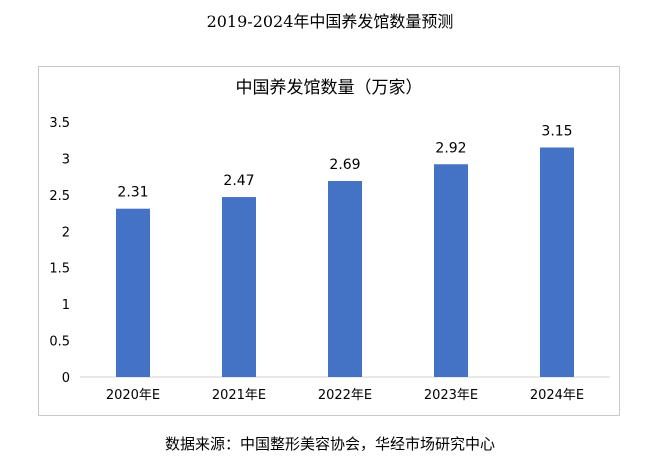 This screenshot has width=660, height=474. I want to click on data-label: 2.47, so click(238, 181).